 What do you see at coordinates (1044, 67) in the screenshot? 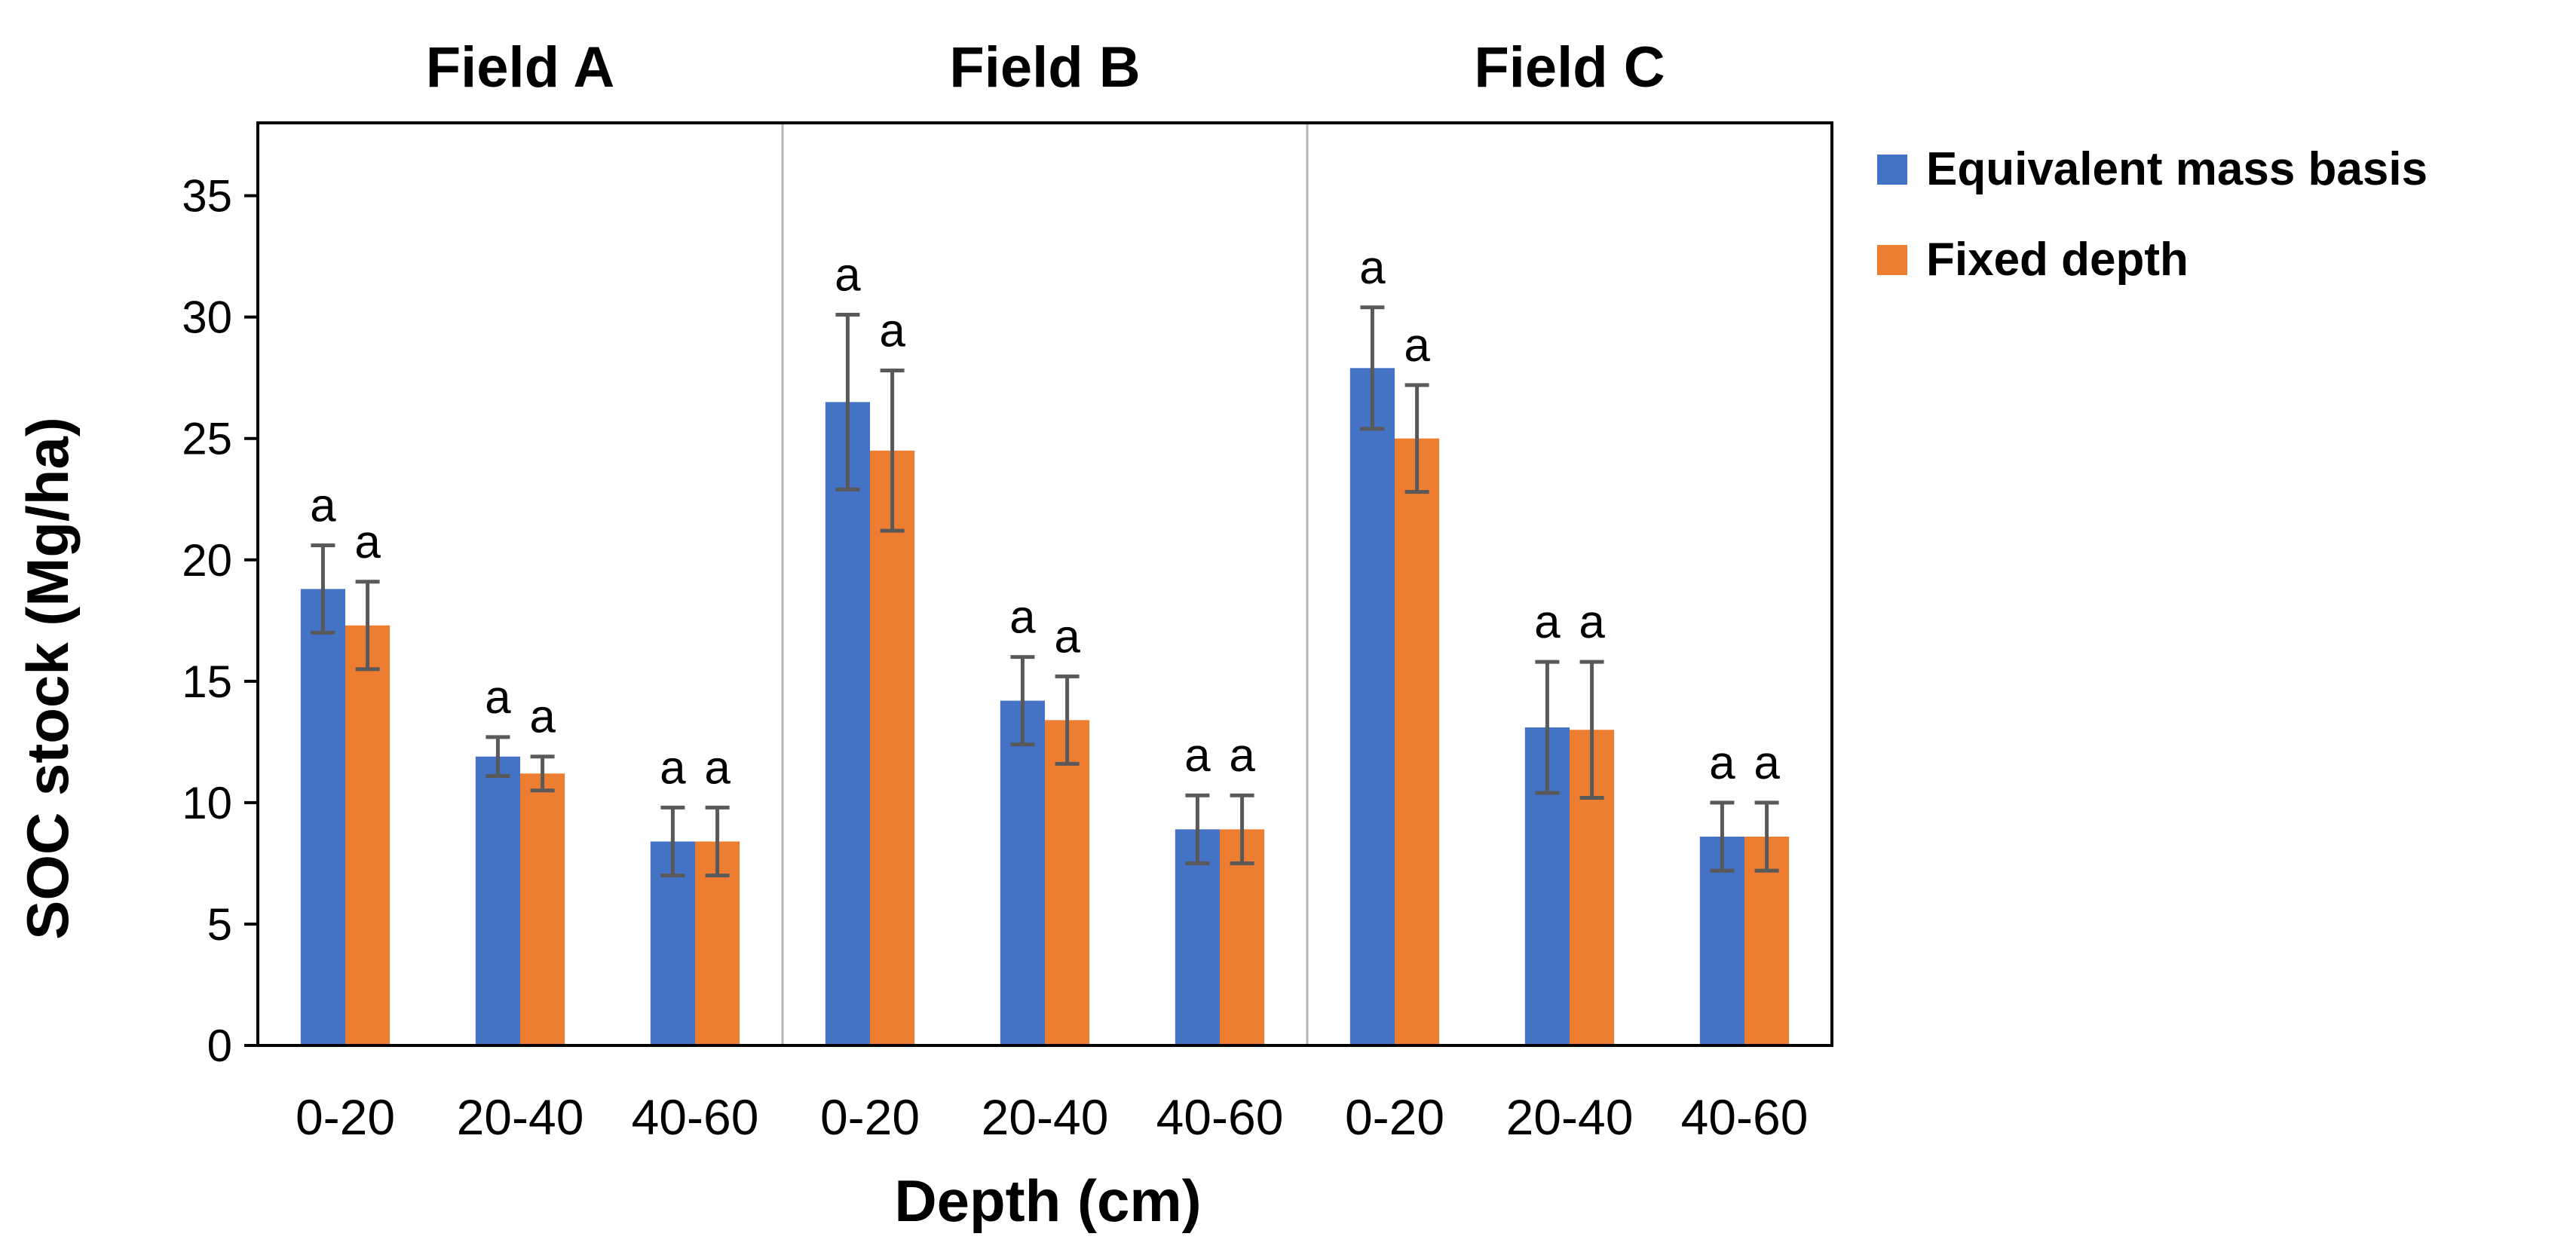
I see `field-title: Field B` at bounding box center [1044, 67].